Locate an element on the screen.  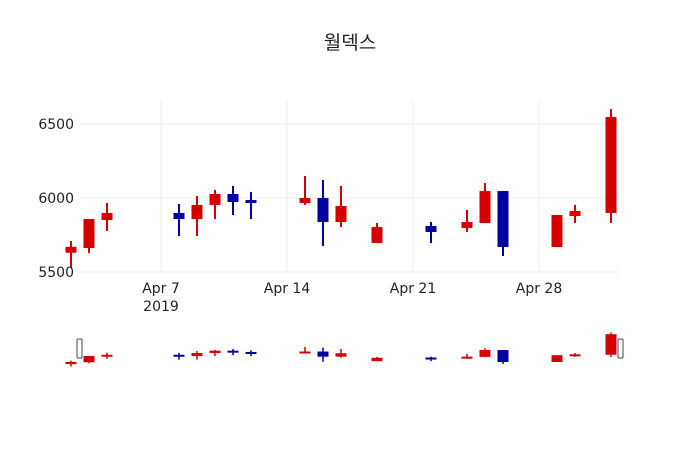
range-slider-candles is located at coordinates (341, 349).